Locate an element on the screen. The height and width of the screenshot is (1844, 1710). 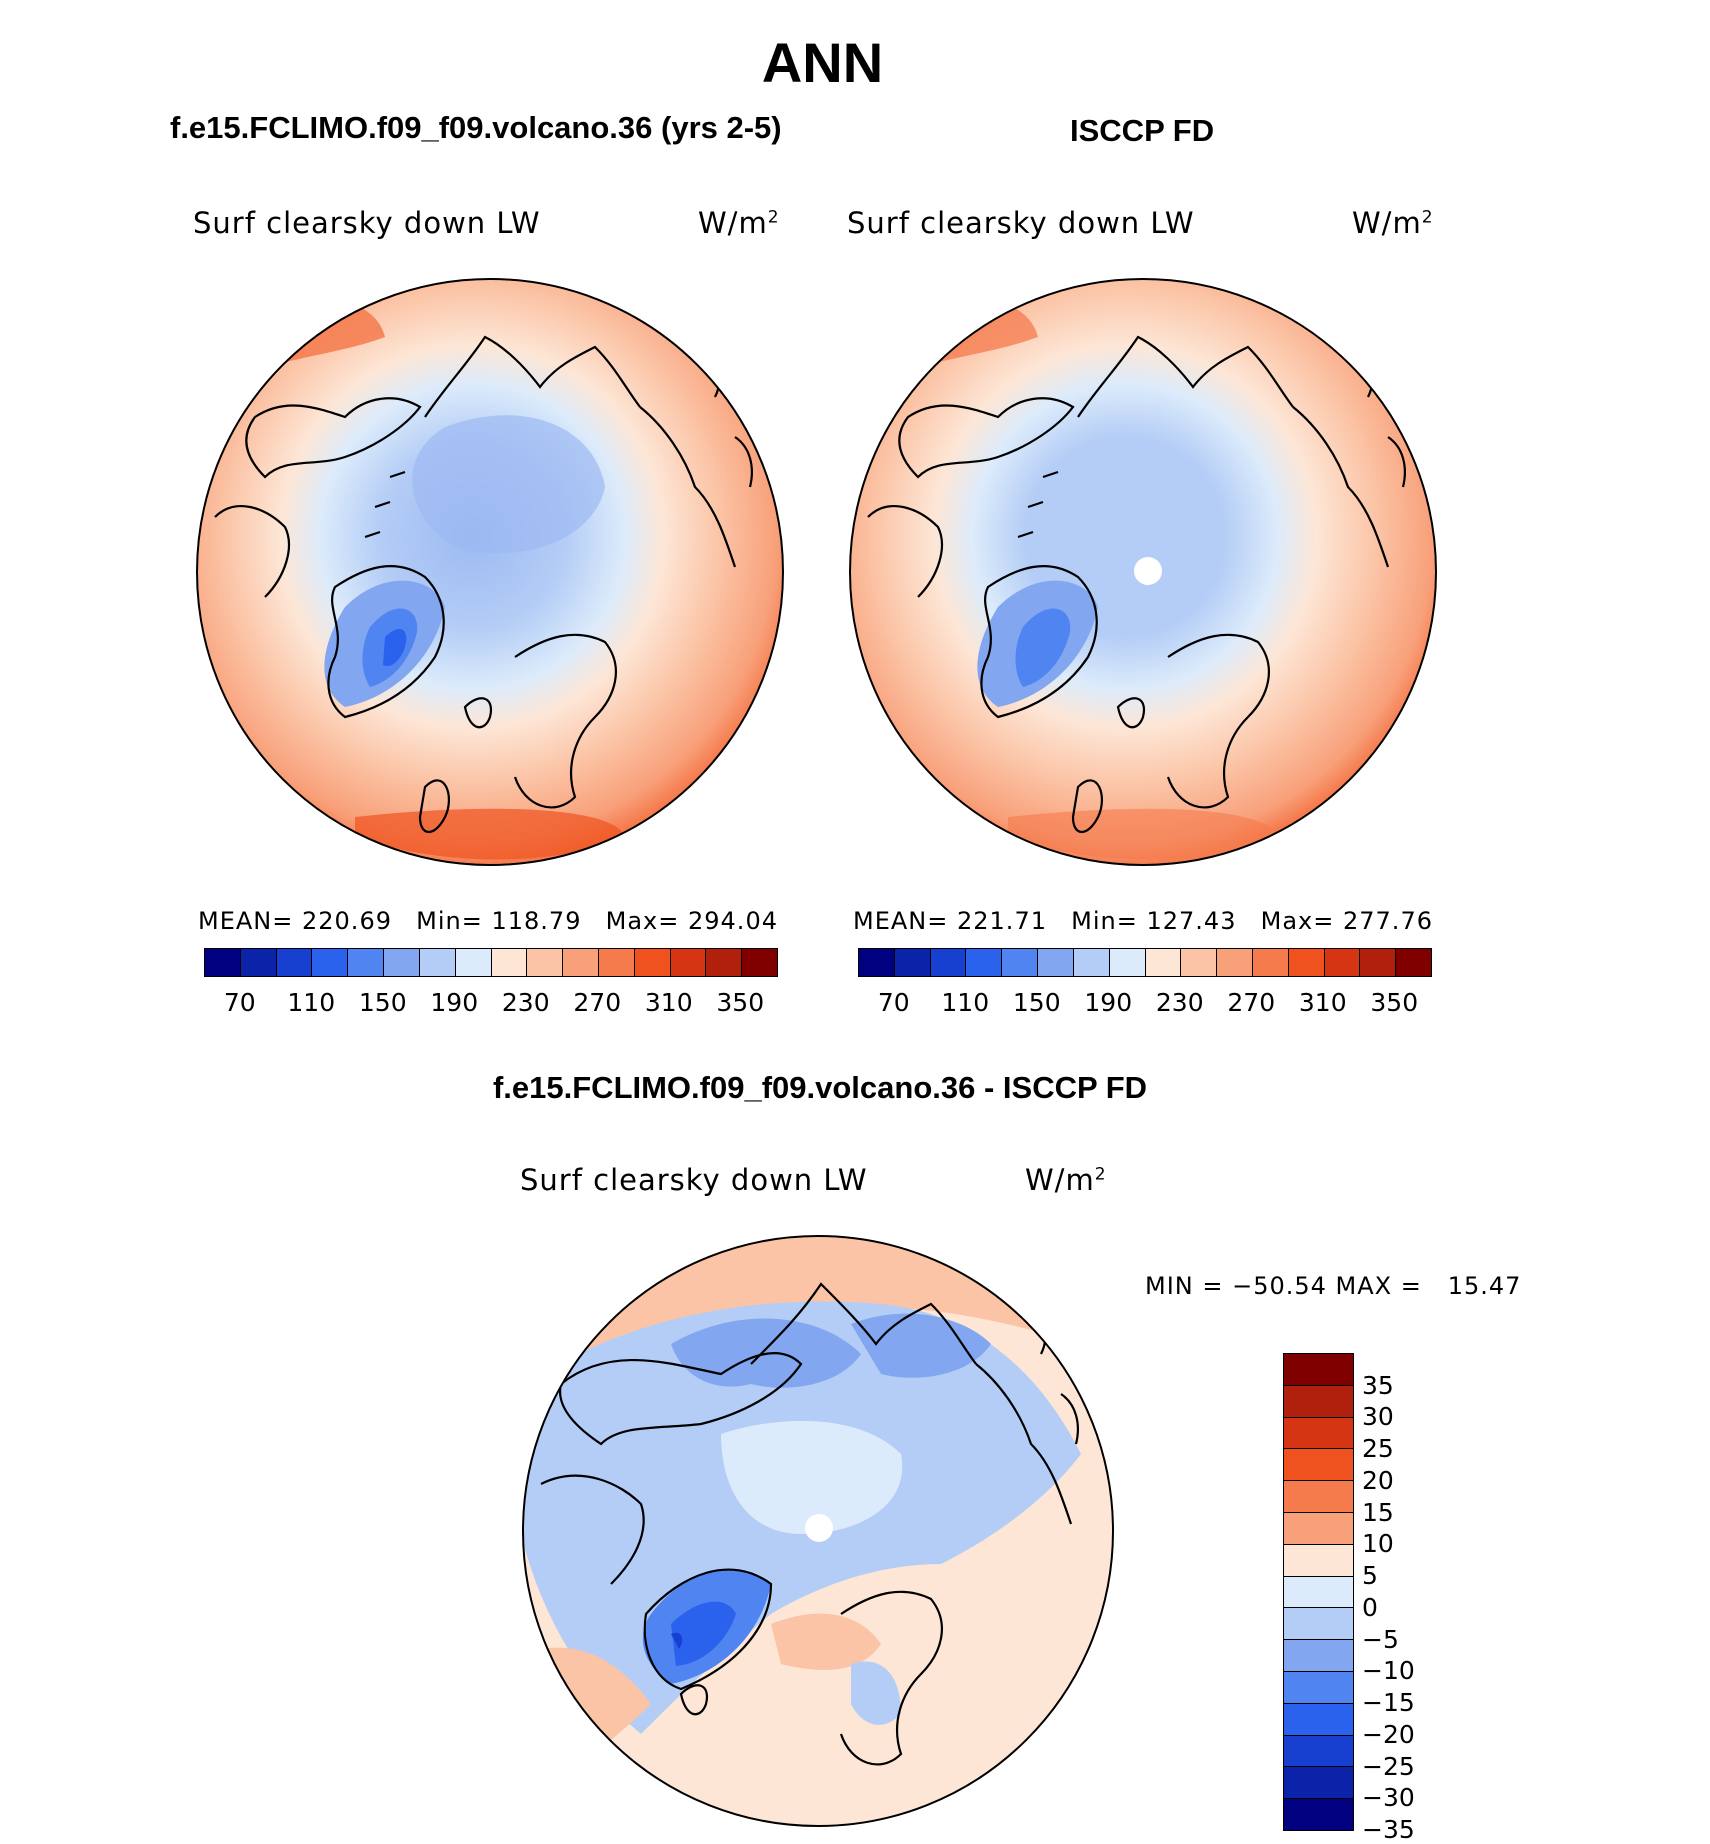
right-colorbar-tick-label: 150 is located at coordinates (1036, 1002).